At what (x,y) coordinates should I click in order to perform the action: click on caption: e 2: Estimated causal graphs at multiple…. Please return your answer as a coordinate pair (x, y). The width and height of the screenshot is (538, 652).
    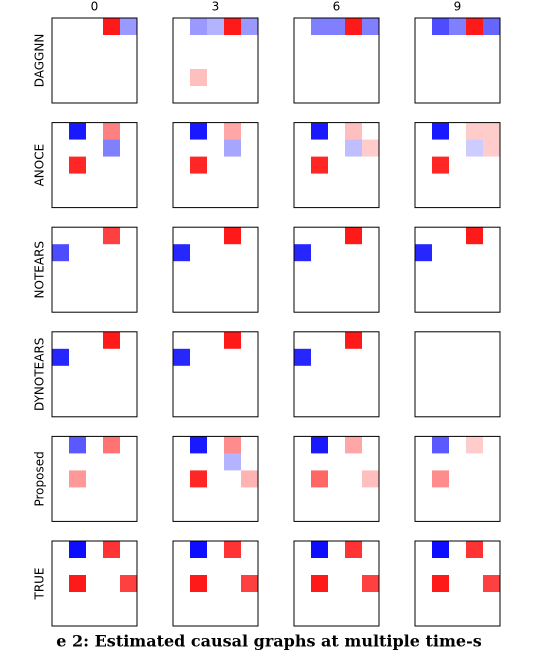
    Looking at the image, I should click on (268, 641).